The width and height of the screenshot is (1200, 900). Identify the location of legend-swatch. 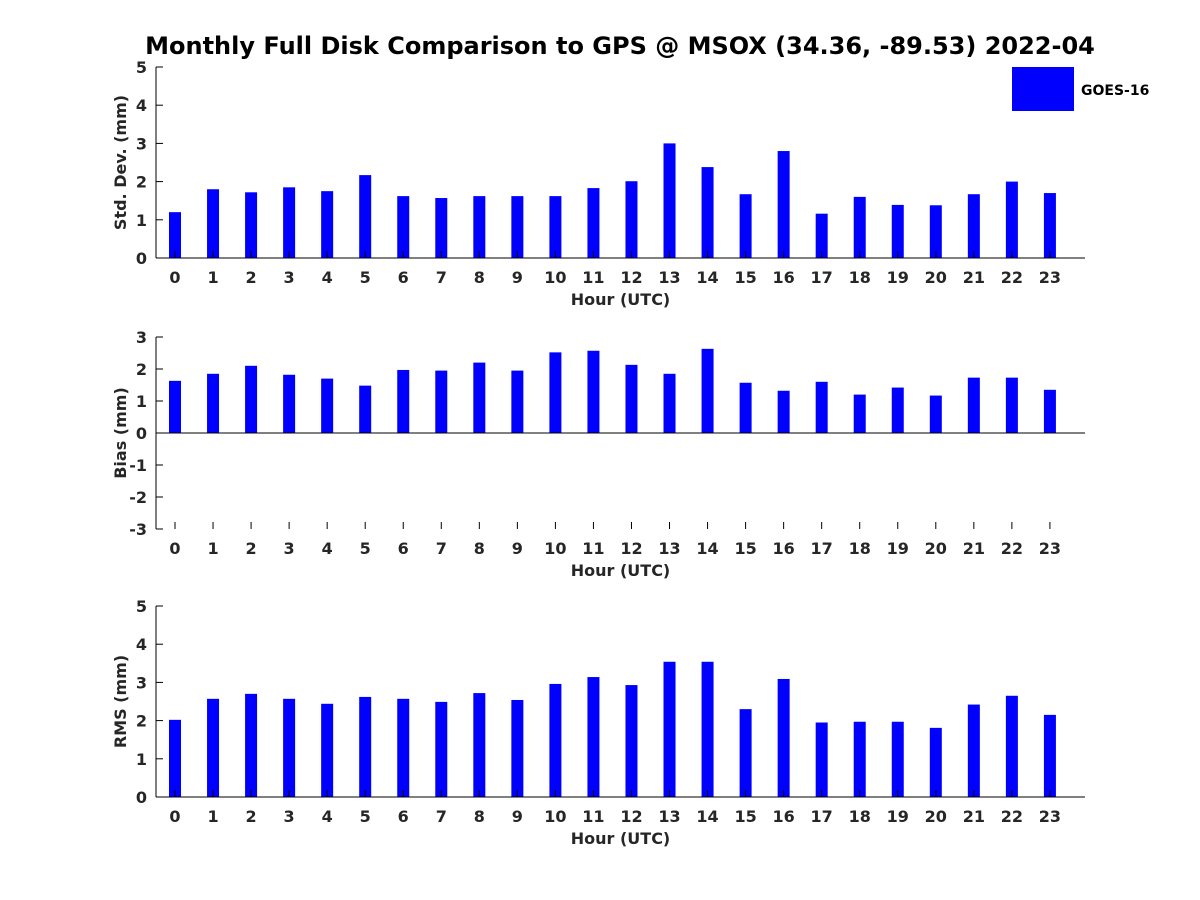
(1043, 89).